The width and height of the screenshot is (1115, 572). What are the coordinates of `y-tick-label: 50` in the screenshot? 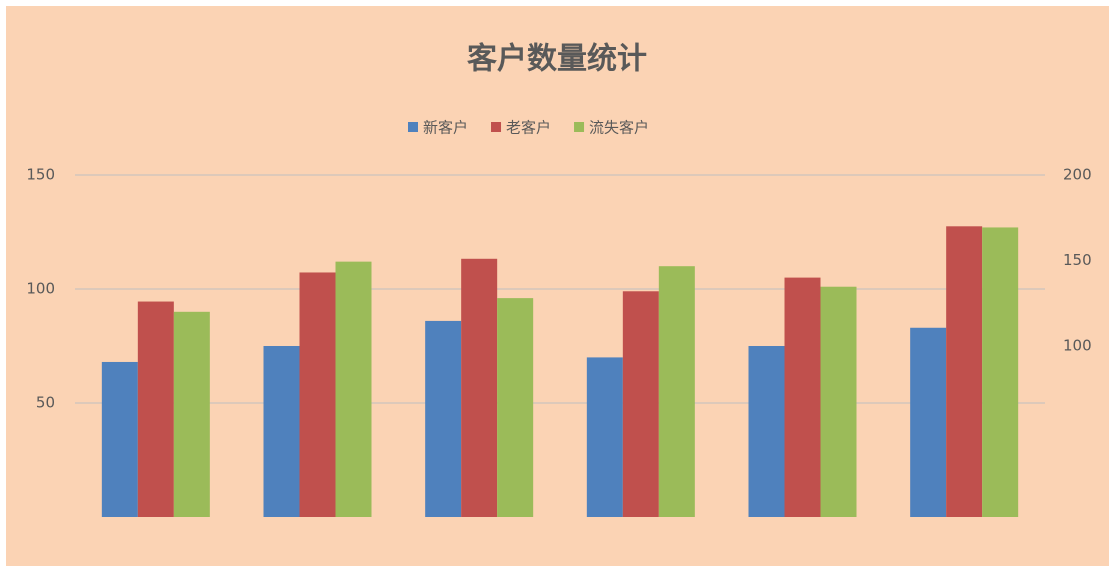 It's located at (45, 403).